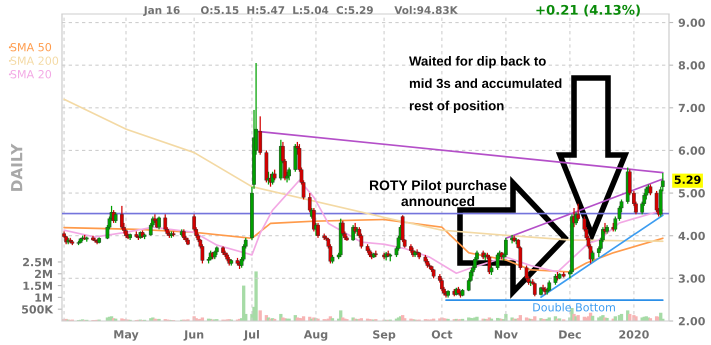 The image size is (711, 345). Describe the element at coordinates (574, 307) in the screenshot. I see `annotation: Double Bottom` at that location.